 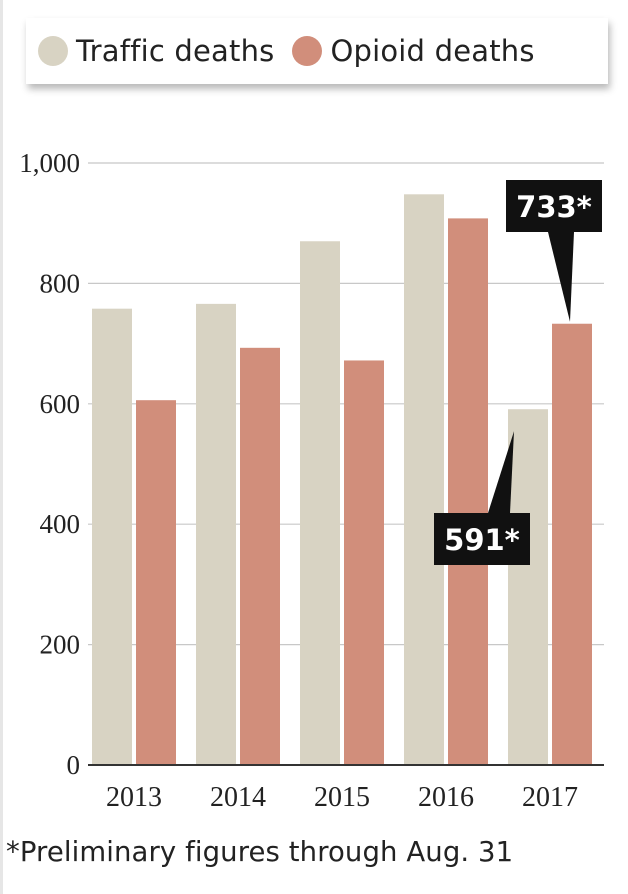 I want to click on y-tick-label: 400, so click(x=60, y=524).